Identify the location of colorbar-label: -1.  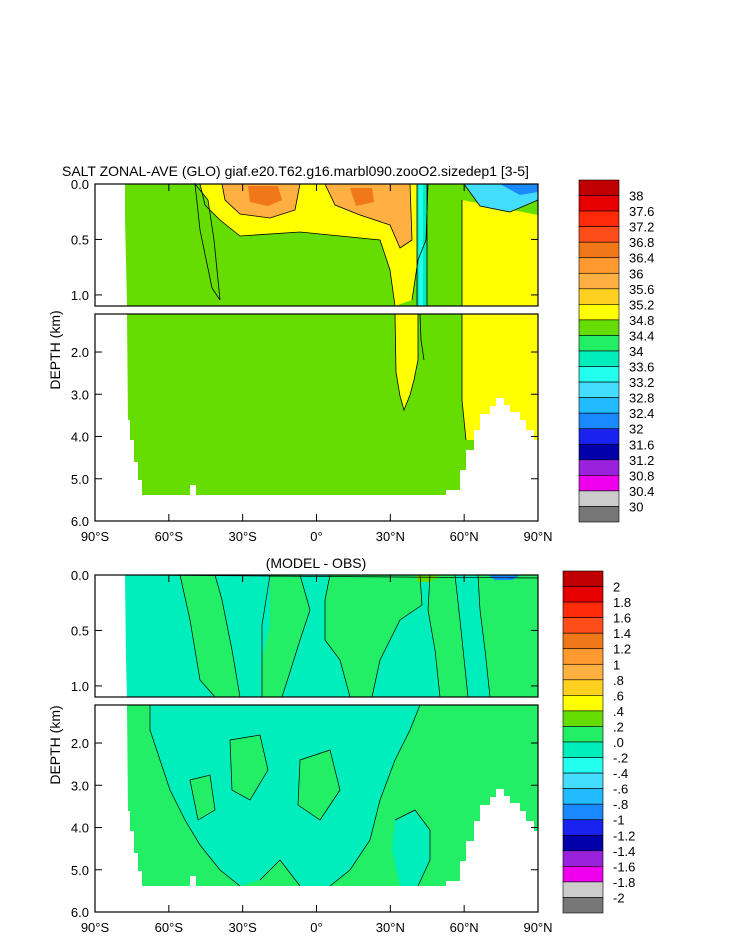
(619, 820).